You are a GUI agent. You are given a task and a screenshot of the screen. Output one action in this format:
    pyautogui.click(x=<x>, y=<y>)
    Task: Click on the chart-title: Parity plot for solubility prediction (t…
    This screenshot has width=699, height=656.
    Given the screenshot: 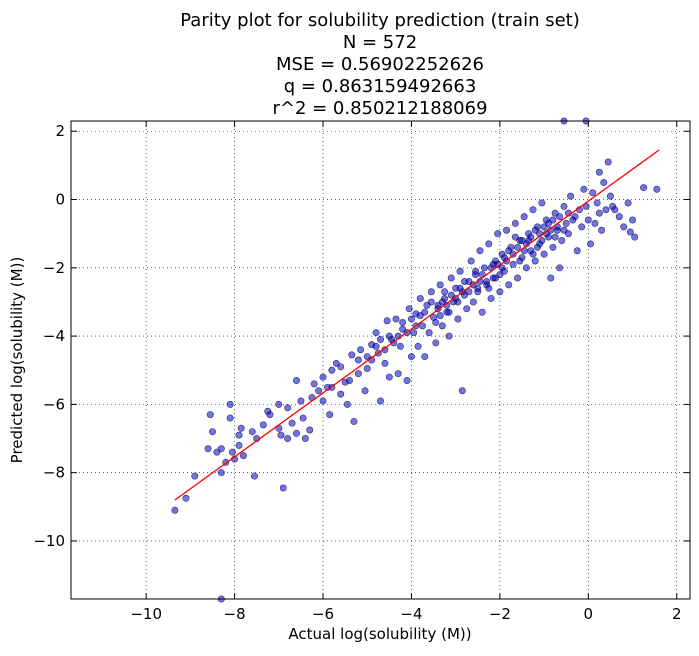 What is the action you would take?
    pyautogui.click(x=379, y=64)
    